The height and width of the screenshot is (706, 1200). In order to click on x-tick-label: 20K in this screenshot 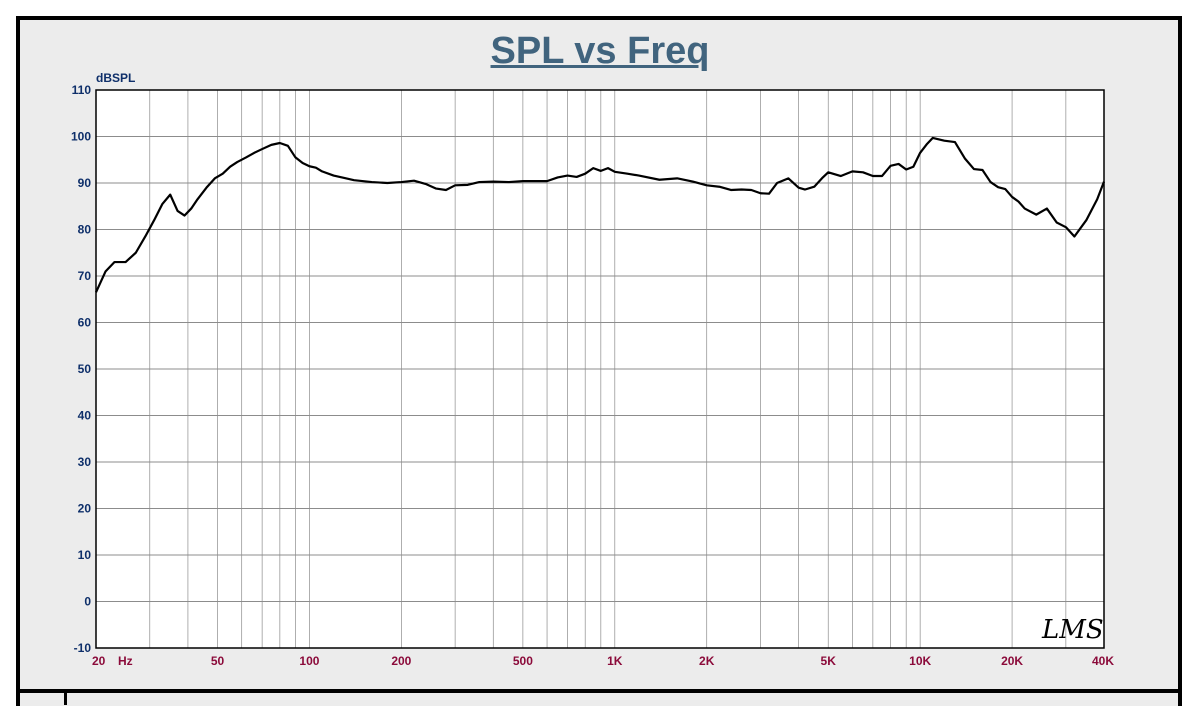, I will do `click(1012, 661)`.